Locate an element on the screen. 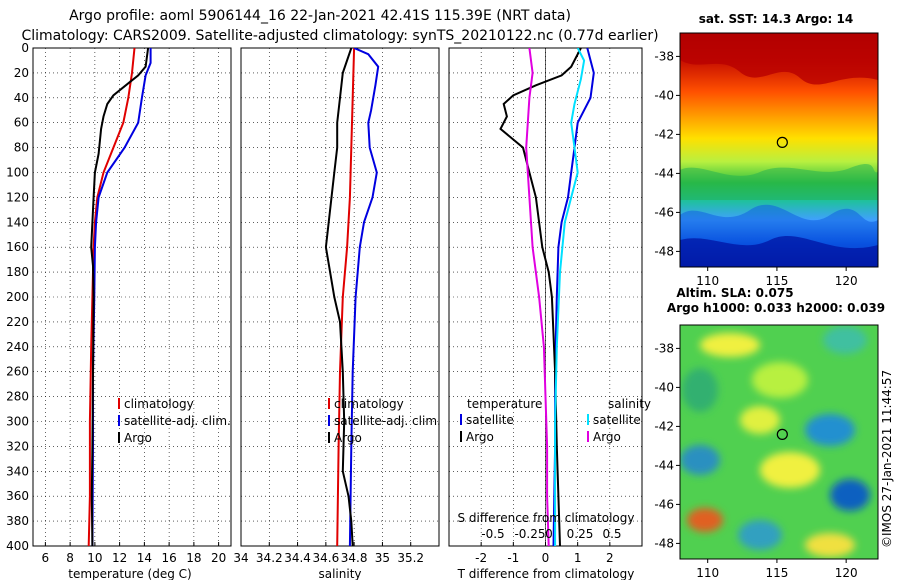 The width and height of the screenshot is (900, 580). difference-series is located at coordinates (547, 297).